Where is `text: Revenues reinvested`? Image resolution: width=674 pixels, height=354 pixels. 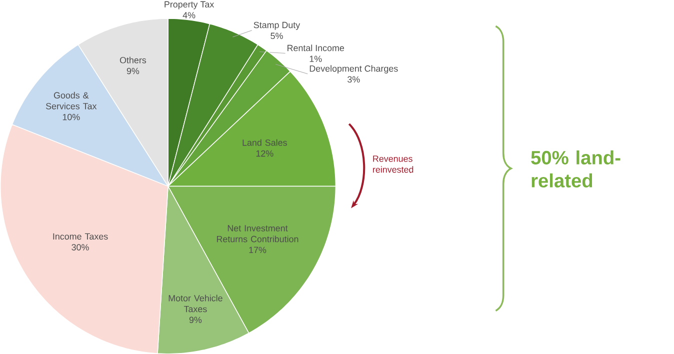 text: Revenues reinvested is located at coordinates (393, 164).